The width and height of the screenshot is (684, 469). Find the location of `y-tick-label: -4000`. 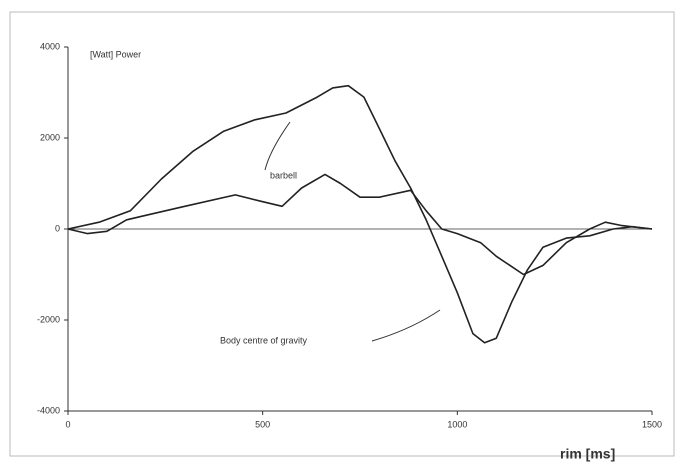

y-tick-label: -4000 is located at coordinates (48, 410).